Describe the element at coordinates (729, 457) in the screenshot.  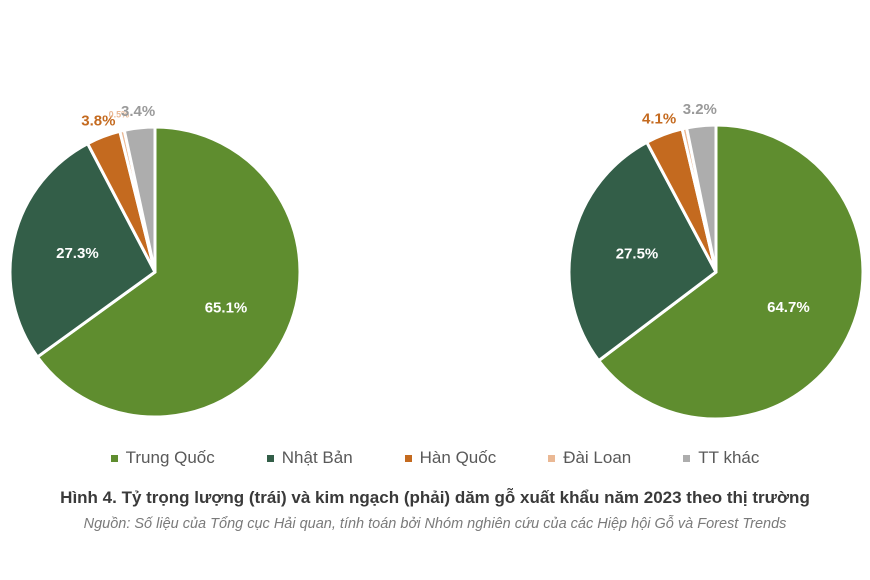
I see `legend-label: TT khác` at that location.